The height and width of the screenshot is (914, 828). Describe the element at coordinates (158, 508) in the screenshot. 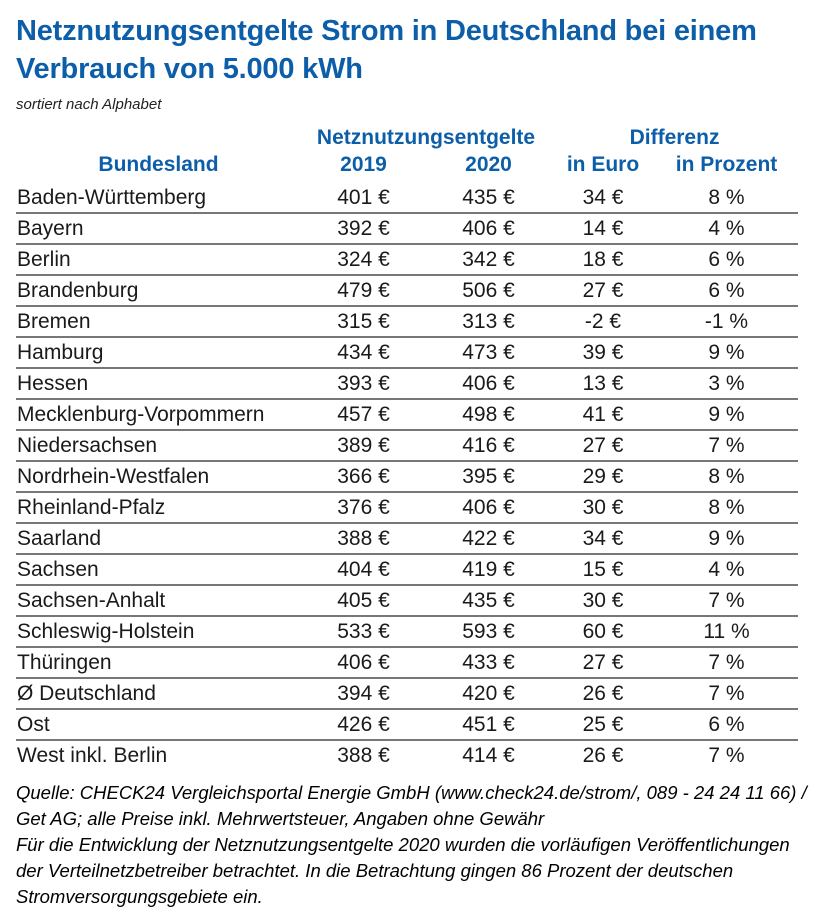

I see `state-name: Rheinland-Pfalz` at that location.